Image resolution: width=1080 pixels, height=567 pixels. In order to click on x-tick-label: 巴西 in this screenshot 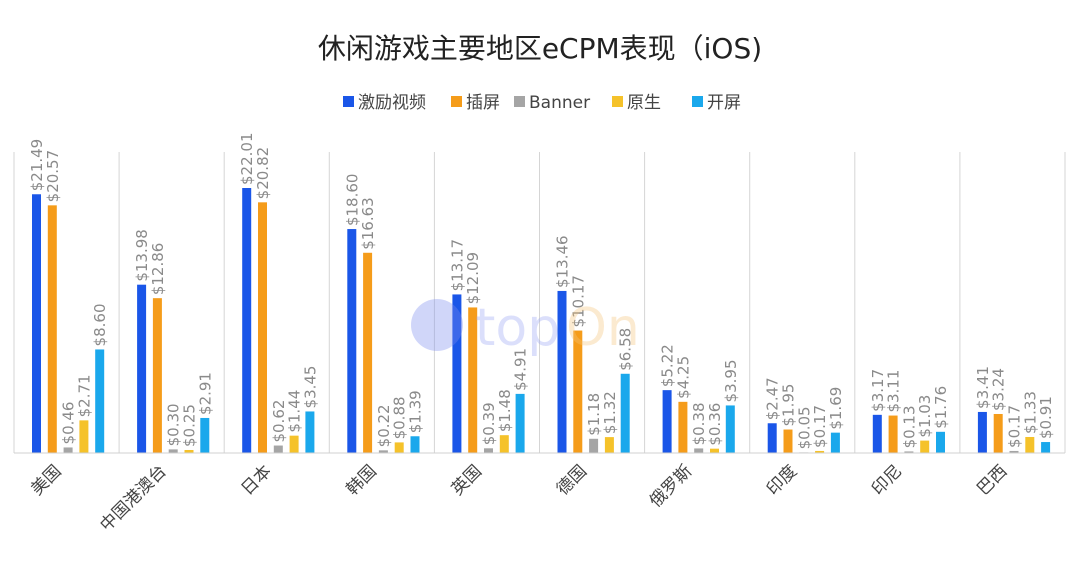, I will do `click(992, 480)`.